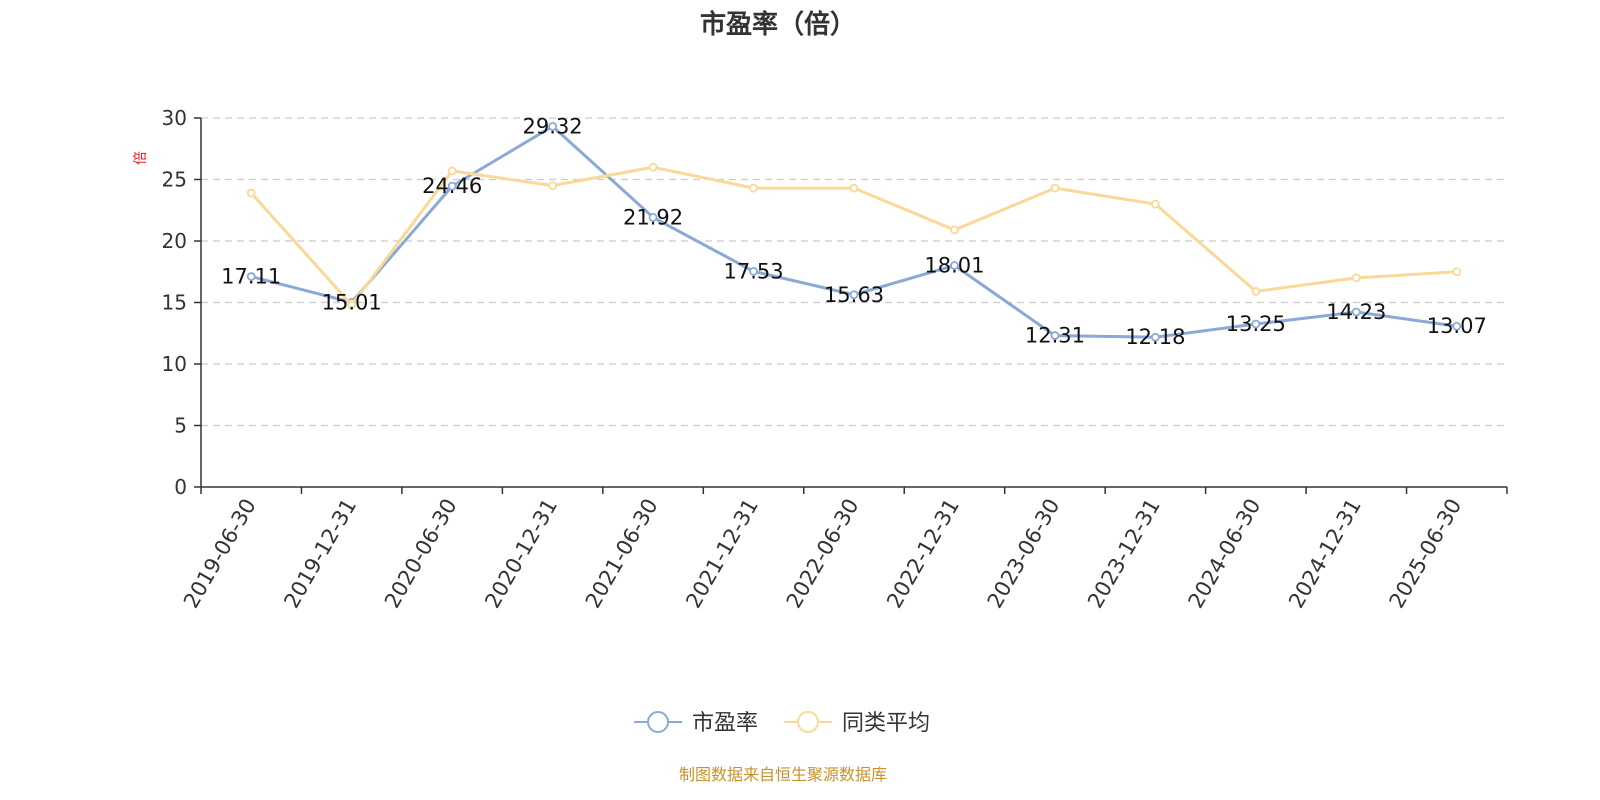 This screenshot has height=800, width=1600. I want to click on pe-ratio-data-label: 29.32, so click(553, 126).